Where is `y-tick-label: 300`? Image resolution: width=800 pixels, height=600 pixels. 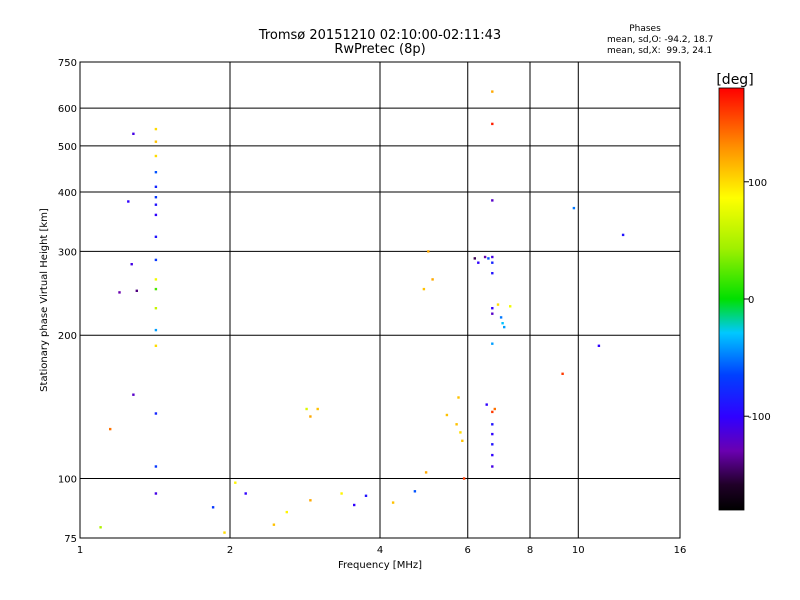
y-tick-label: 300 is located at coordinates (67, 252).